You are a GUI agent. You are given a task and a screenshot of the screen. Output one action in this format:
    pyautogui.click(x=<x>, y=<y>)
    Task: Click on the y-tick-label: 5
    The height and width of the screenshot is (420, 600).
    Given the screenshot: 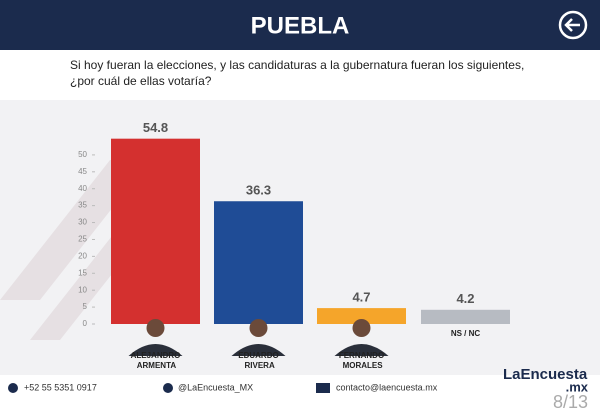 What is the action you would take?
    pyautogui.click(x=85, y=306)
    